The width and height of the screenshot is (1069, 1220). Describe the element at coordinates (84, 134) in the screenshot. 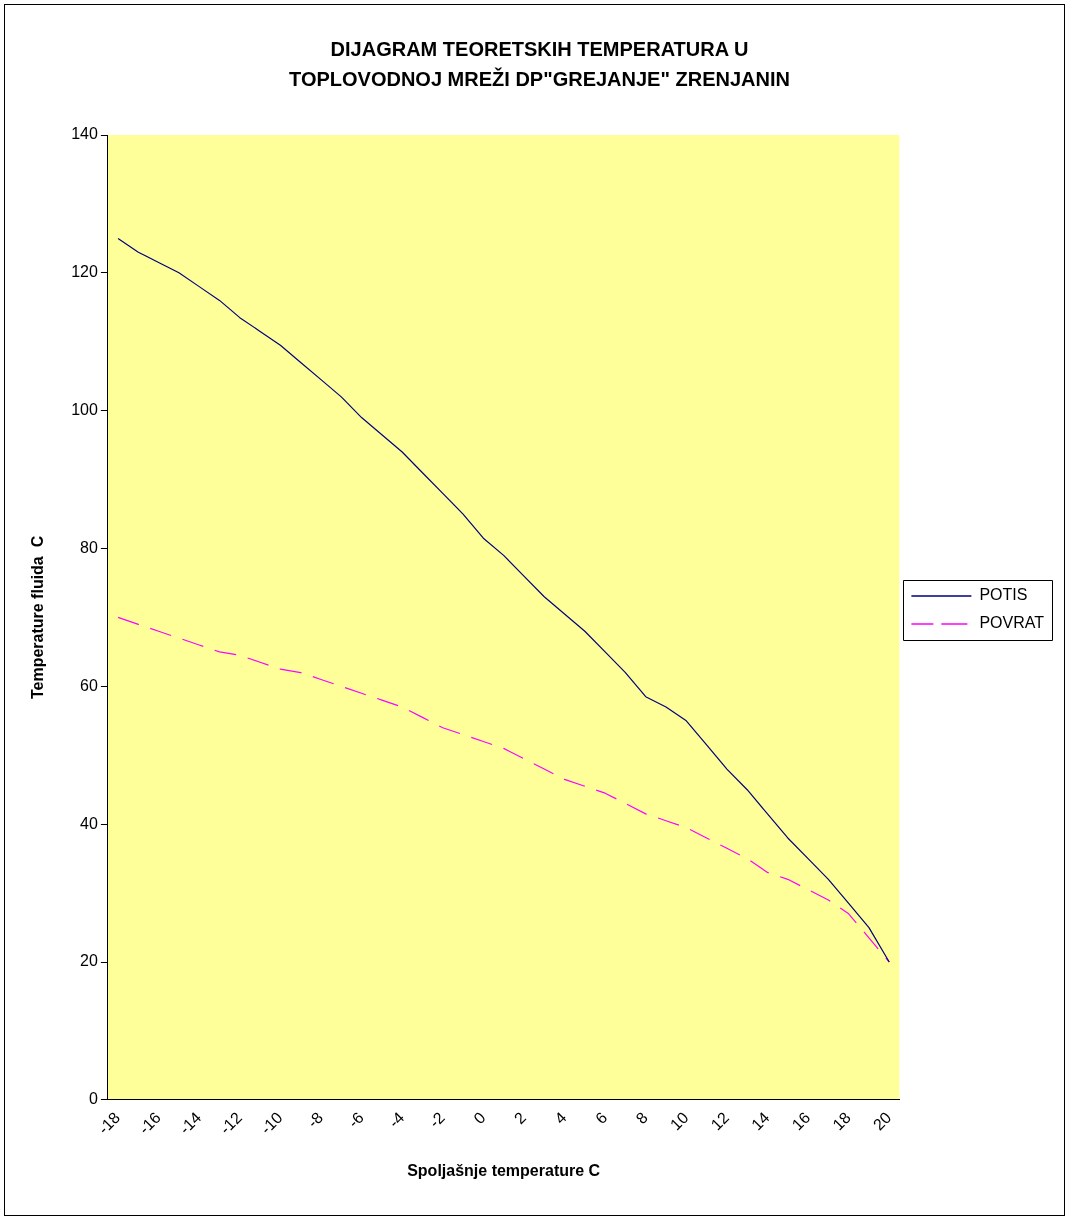

I see `y-tick-label: 140` at that location.